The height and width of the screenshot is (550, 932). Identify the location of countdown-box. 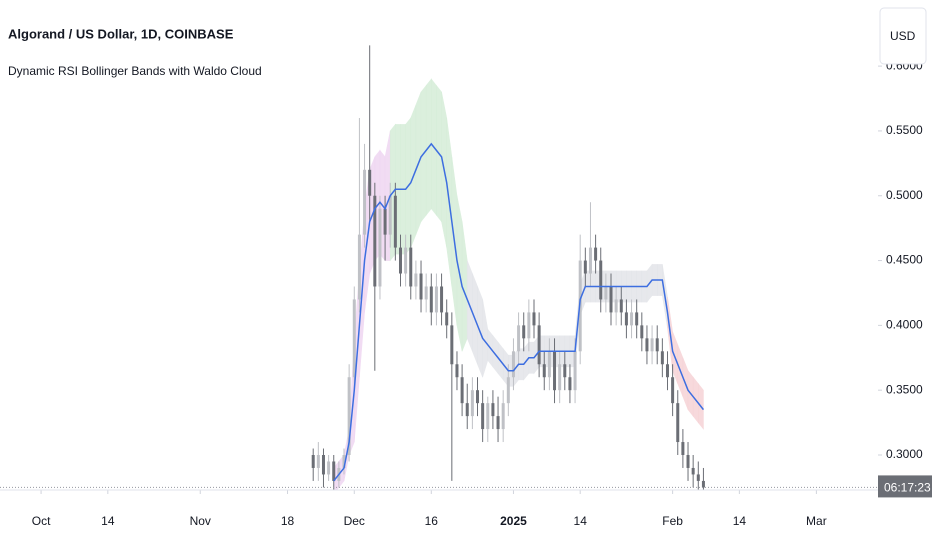
(905, 486).